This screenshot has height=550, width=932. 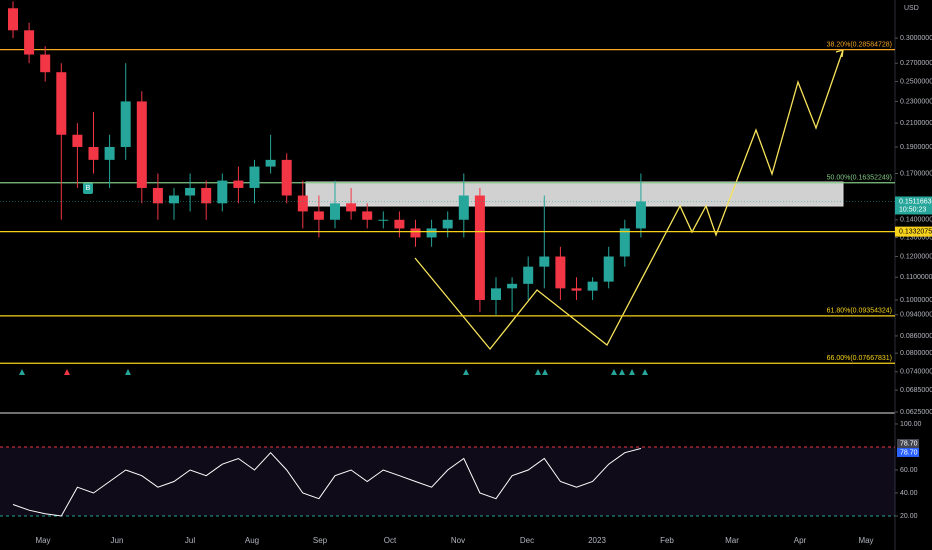 What do you see at coordinates (911, 424) in the screenshot?
I see `rsi-y-tick-label: 100.00` at bounding box center [911, 424].